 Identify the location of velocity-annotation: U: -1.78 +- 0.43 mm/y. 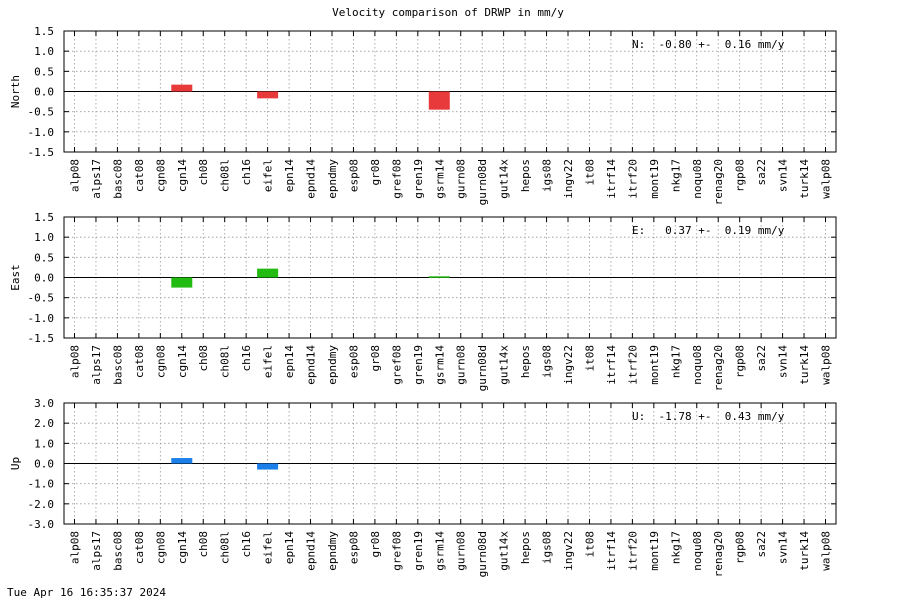
(708, 416).